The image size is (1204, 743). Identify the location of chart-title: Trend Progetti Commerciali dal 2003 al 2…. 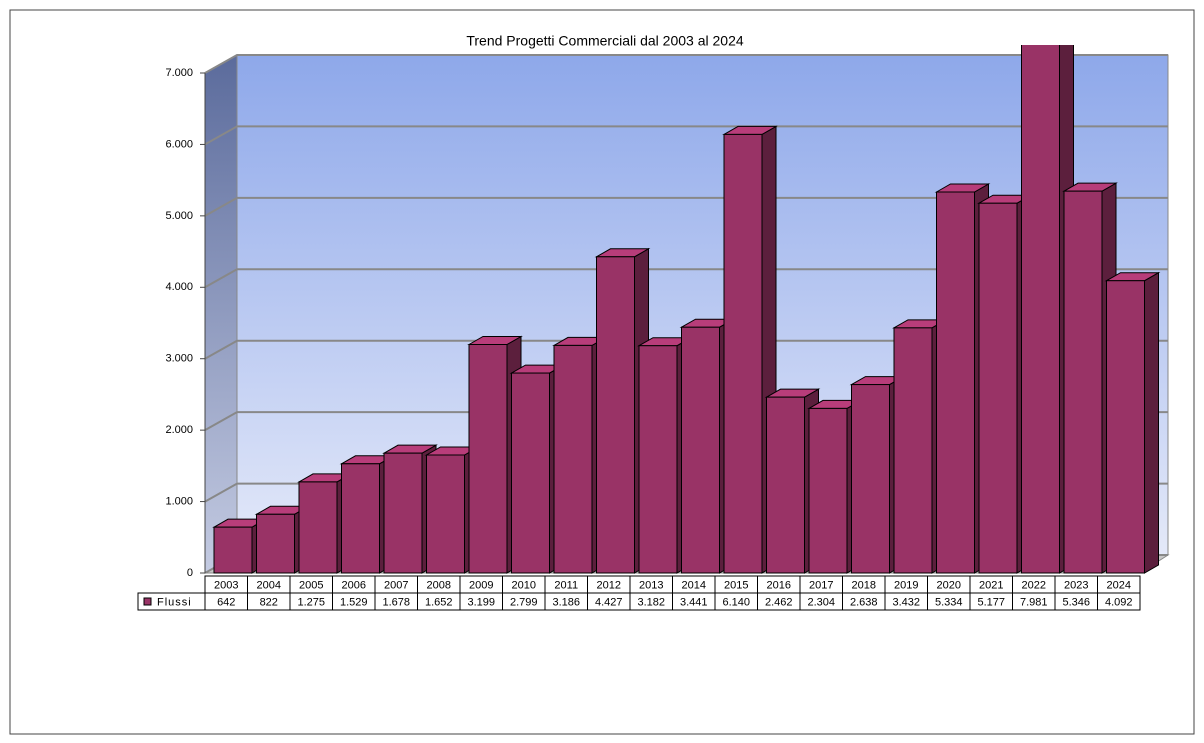
(605, 41).